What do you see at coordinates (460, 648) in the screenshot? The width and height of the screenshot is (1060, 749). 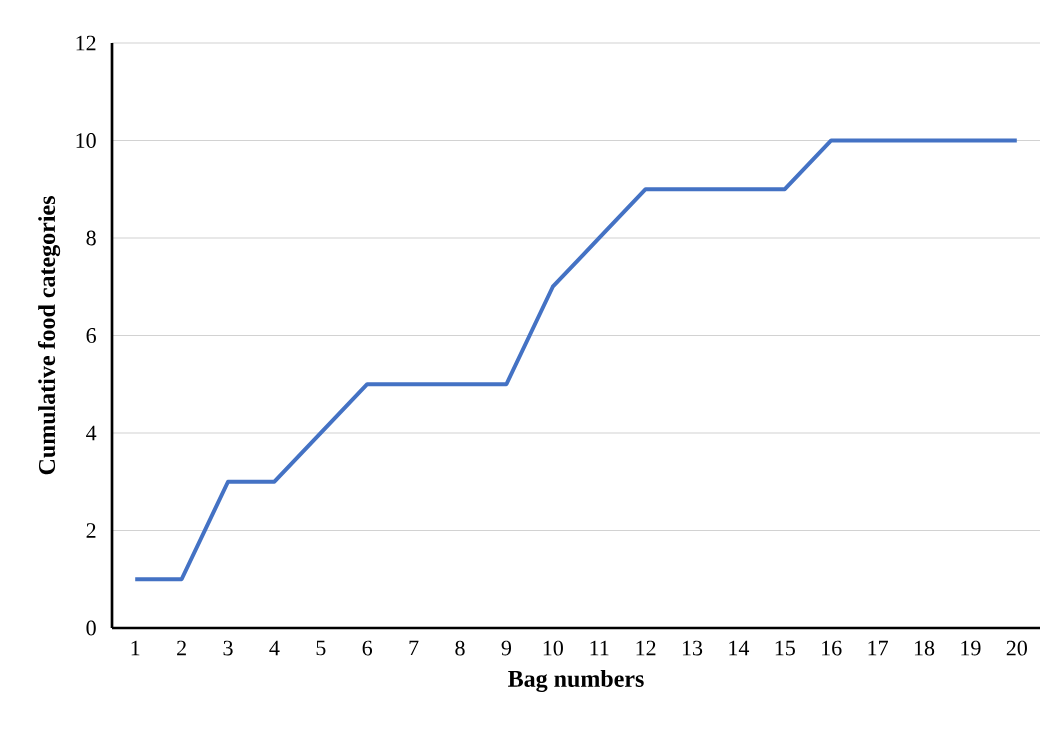 I see `x-tick-label: 8` at bounding box center [460, 648].